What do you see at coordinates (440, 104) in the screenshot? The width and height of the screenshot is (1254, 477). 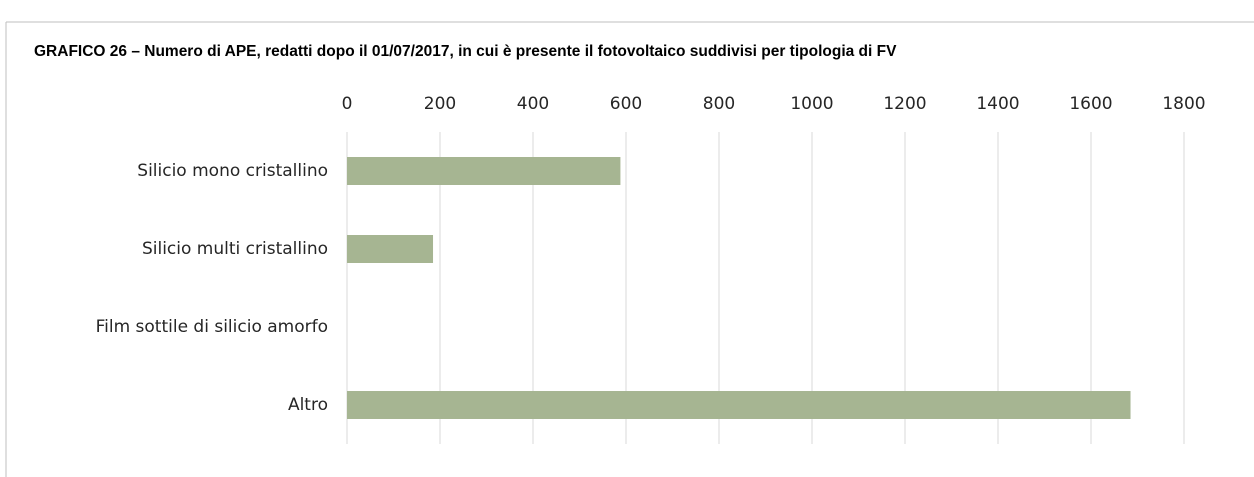 I see `x-tick-label: 200` at bounding box center [440, 104].